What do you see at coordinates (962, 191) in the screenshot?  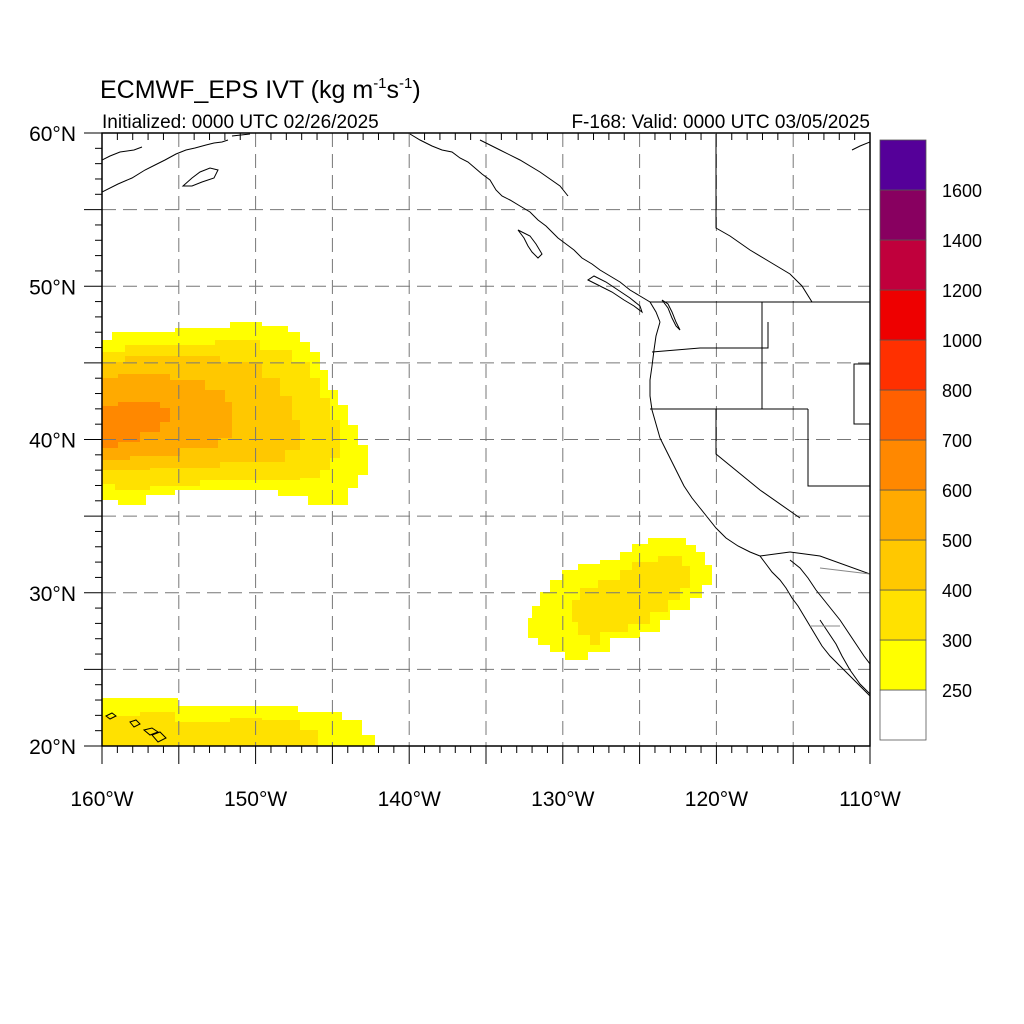 I see `colorbar-label: 1600` at bounding box center [962, 191].